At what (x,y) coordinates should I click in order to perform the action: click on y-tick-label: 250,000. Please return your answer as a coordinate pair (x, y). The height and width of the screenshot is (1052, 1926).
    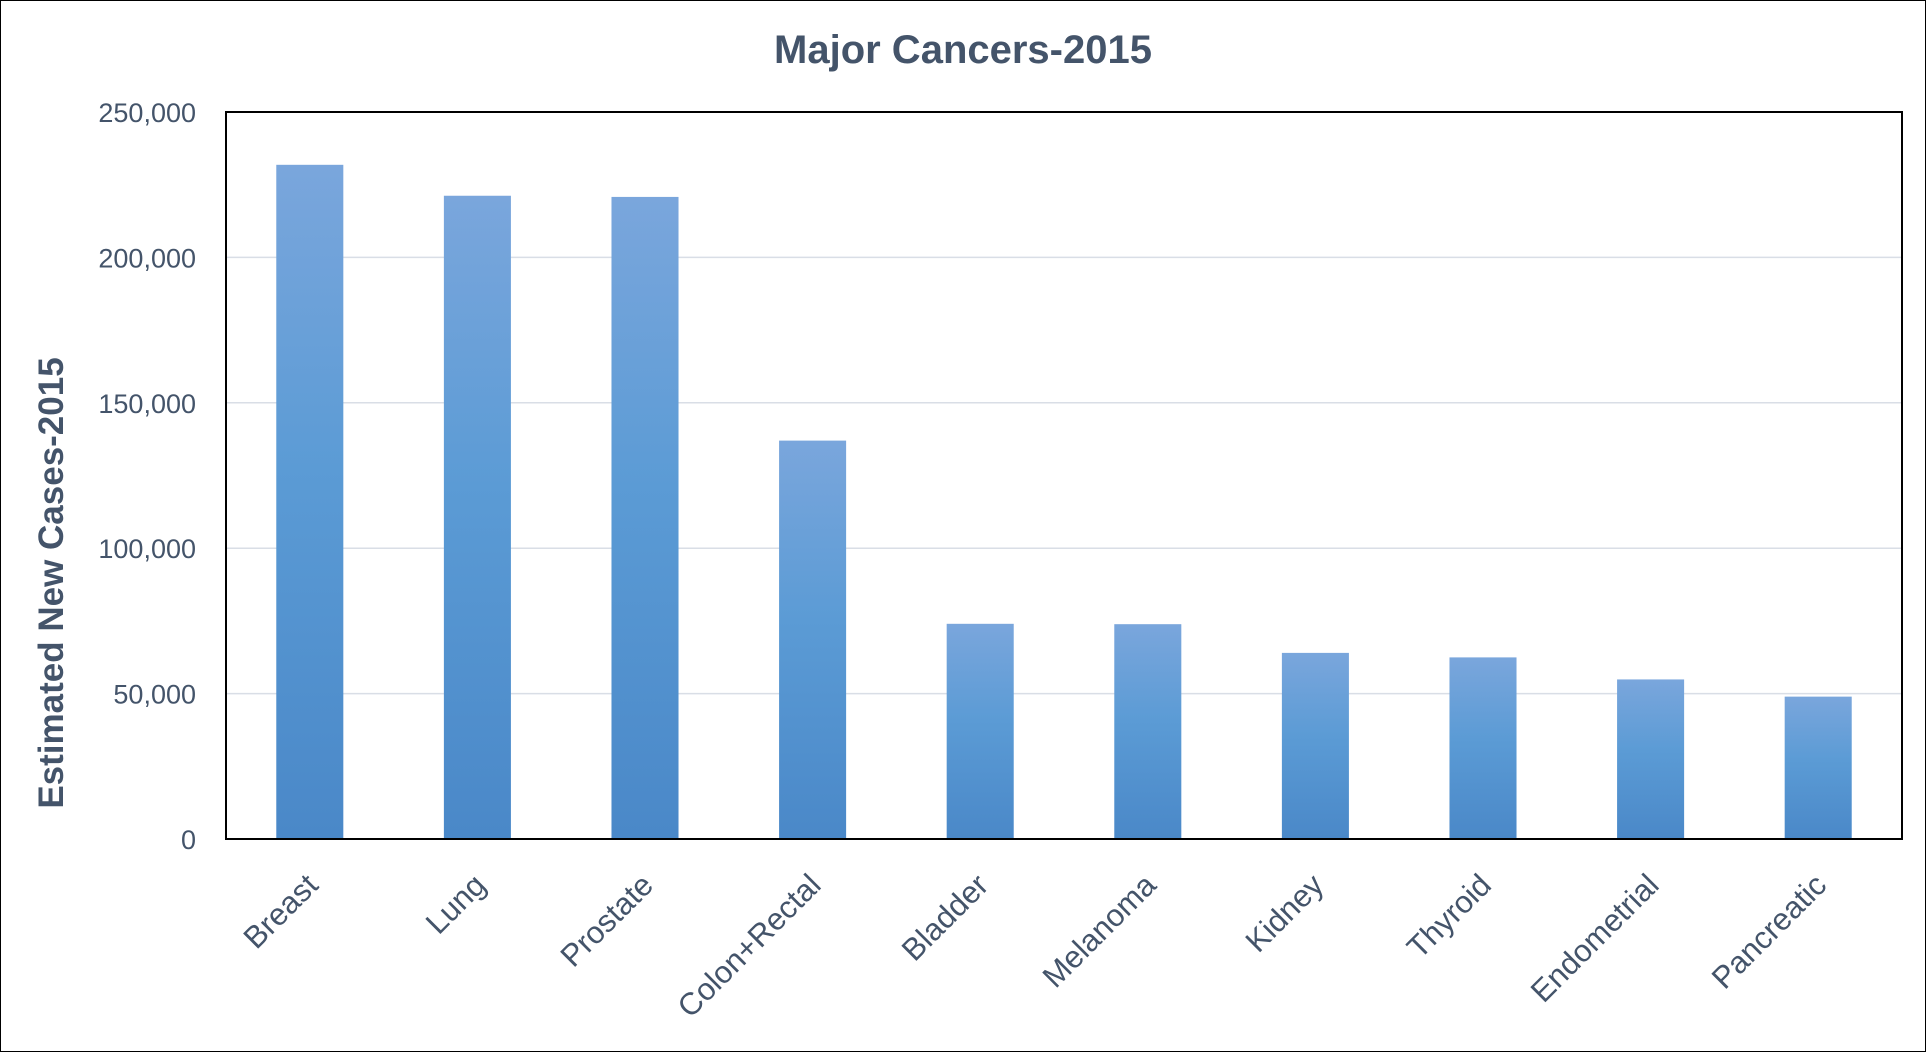
    Looking at the image, I should click on (147, 113).